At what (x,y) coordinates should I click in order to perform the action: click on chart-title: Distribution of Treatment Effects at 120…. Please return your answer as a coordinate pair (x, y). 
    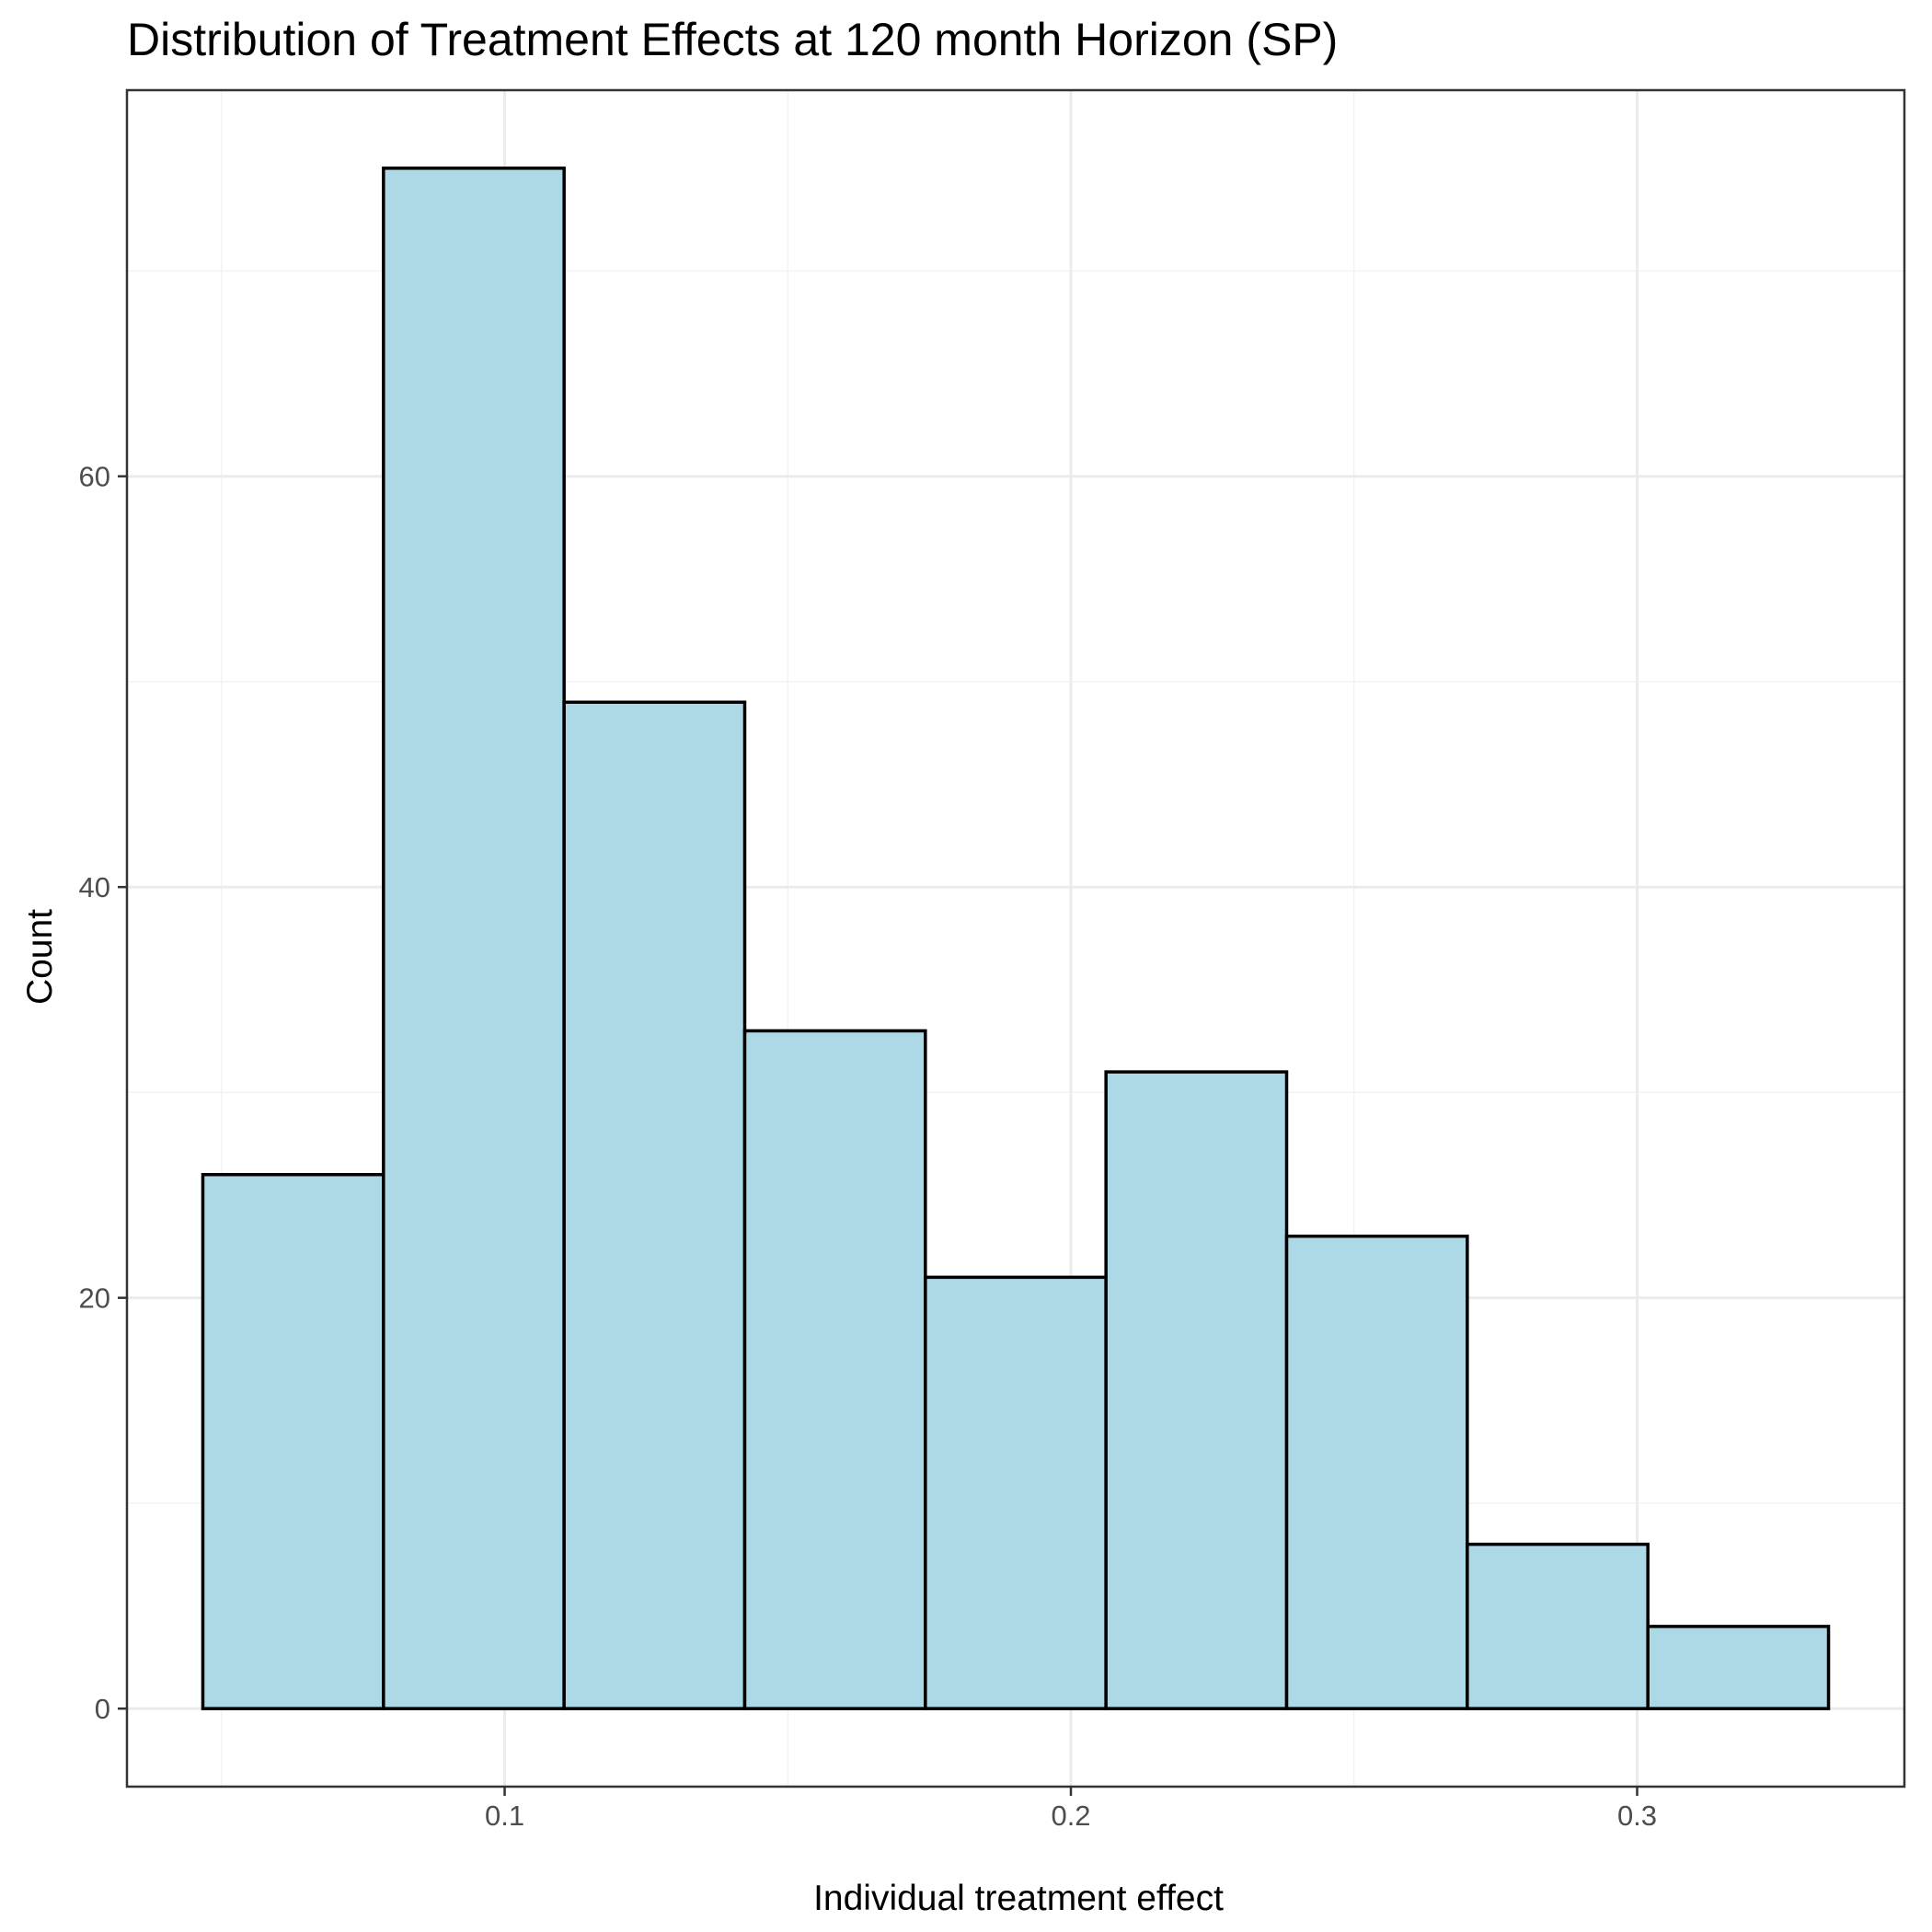
    Looking at the image, I should click on (732, 39).